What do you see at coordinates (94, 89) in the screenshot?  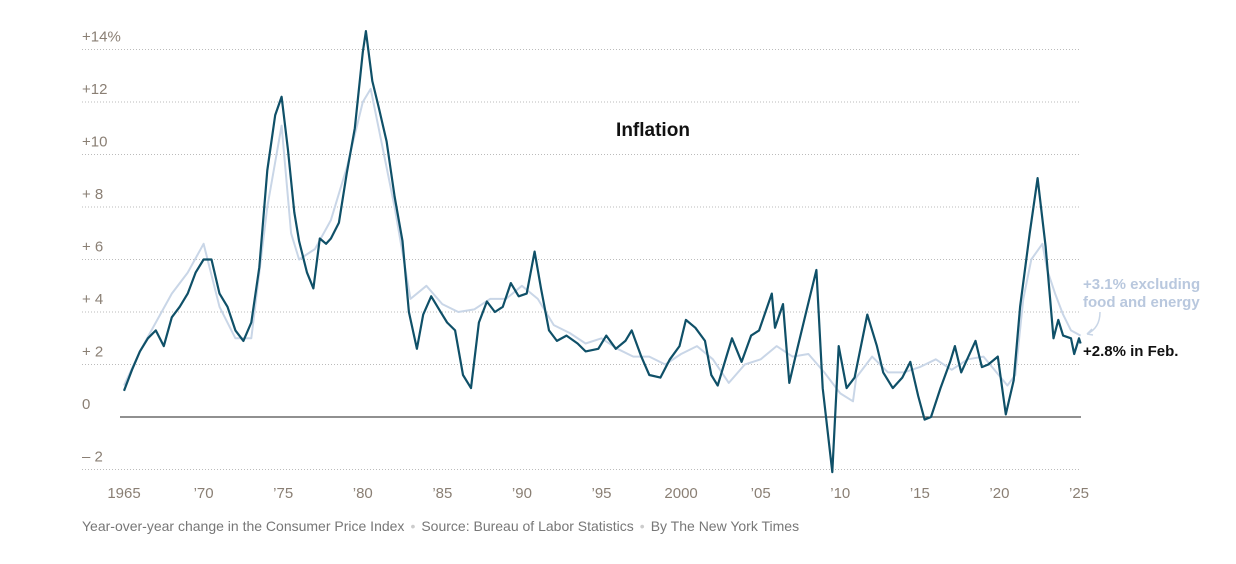 I see `y-tick-label: +12` at bounding box center [94, 89].